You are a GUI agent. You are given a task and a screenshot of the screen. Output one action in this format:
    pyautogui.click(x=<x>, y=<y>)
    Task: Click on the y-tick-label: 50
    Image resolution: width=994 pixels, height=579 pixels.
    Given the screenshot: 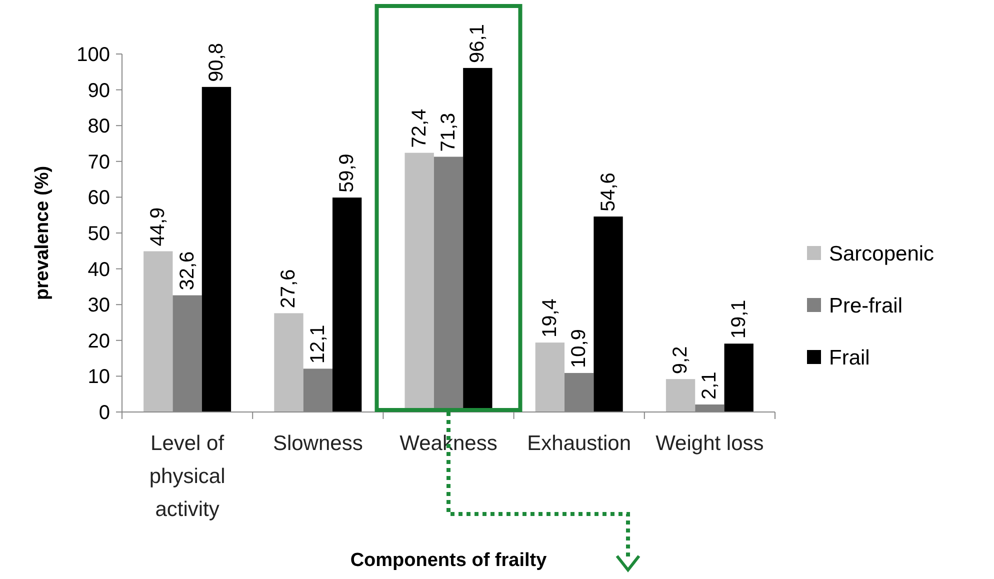 What is the action you would take?
    pyautogui.click(x=99, y=234)
    